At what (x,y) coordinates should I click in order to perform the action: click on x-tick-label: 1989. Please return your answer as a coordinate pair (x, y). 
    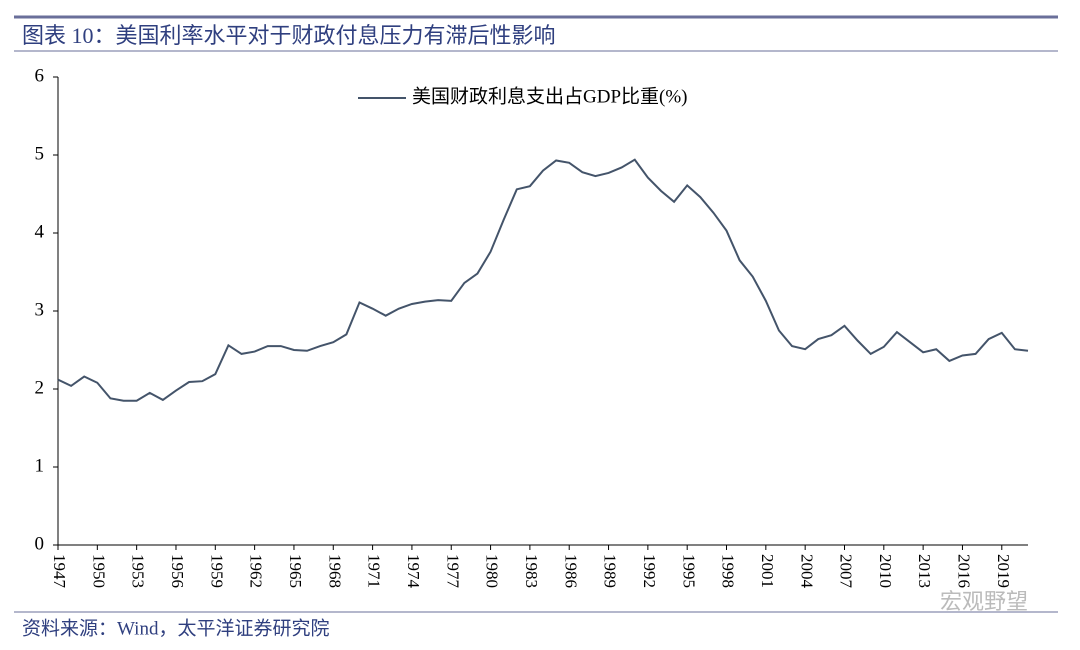
    Looking at the image, I should click on (610, 571).